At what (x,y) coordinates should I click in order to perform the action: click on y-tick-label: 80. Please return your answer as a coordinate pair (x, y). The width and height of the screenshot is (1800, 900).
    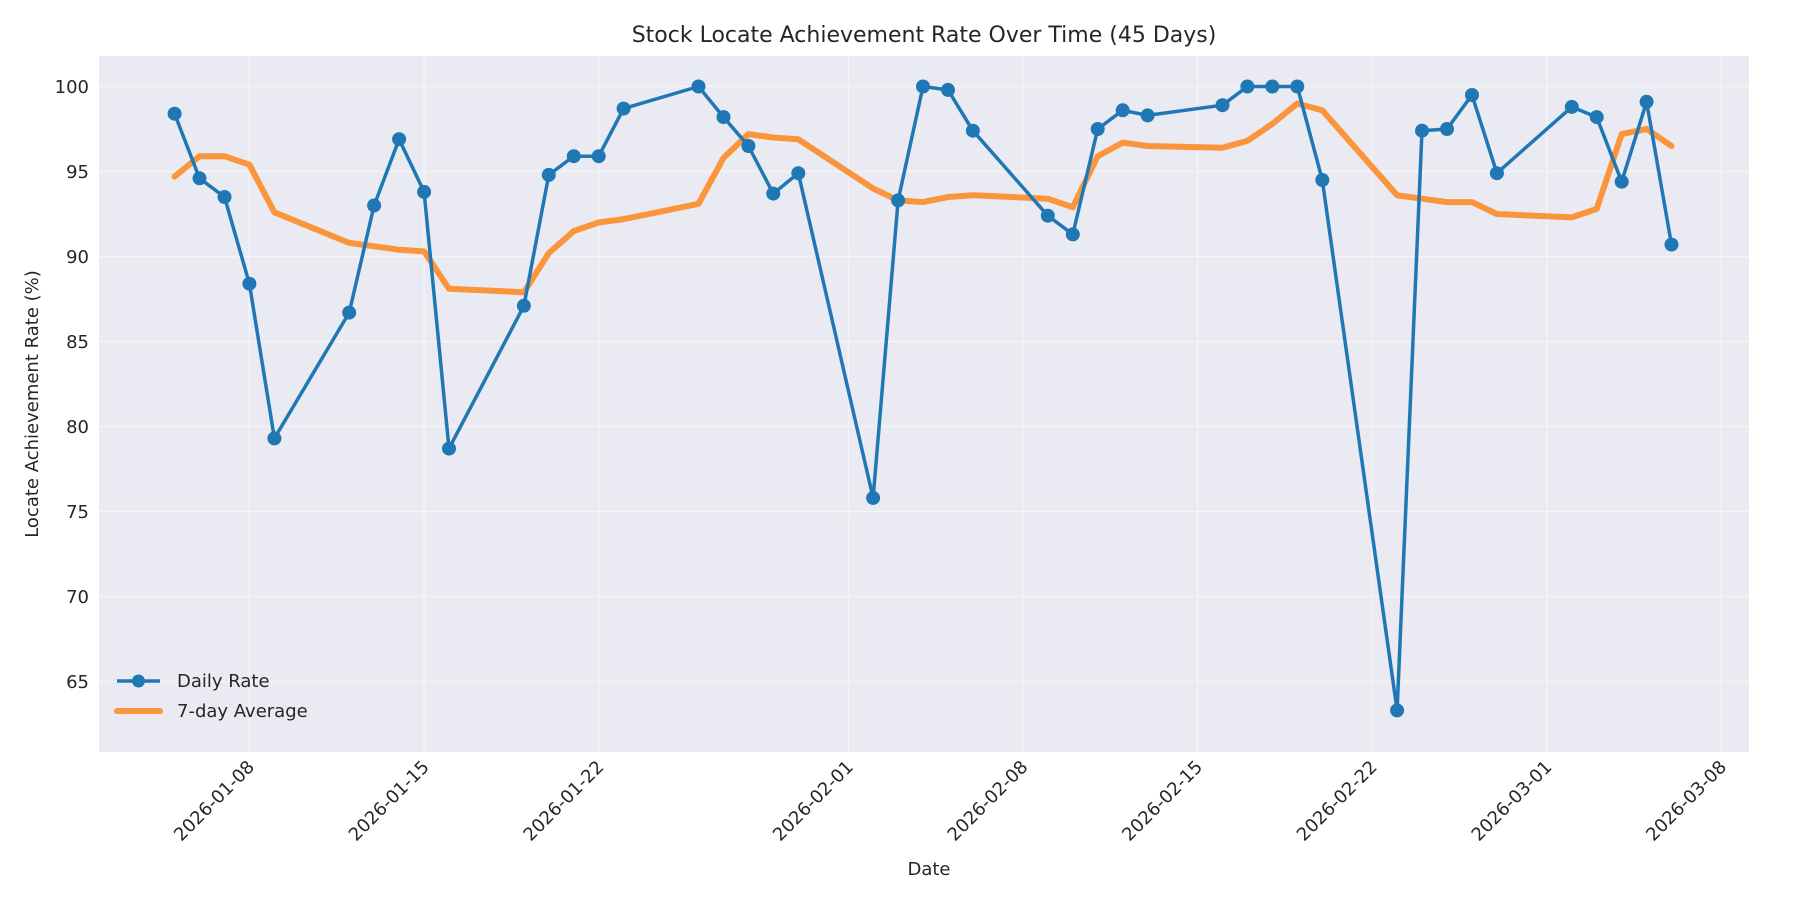
    Looking at the image, I should click on (77, 427).